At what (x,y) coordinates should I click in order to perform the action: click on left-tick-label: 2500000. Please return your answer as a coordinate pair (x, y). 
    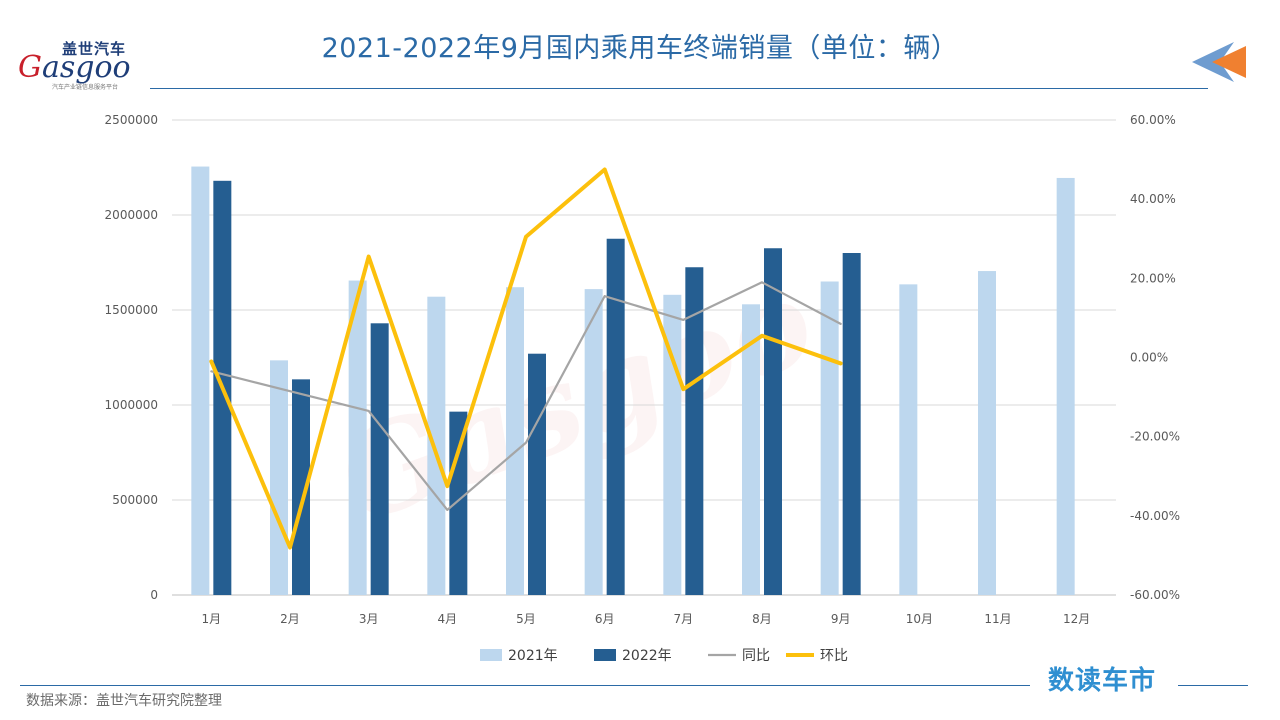
    Looking at the image, I should click on (131, 120).